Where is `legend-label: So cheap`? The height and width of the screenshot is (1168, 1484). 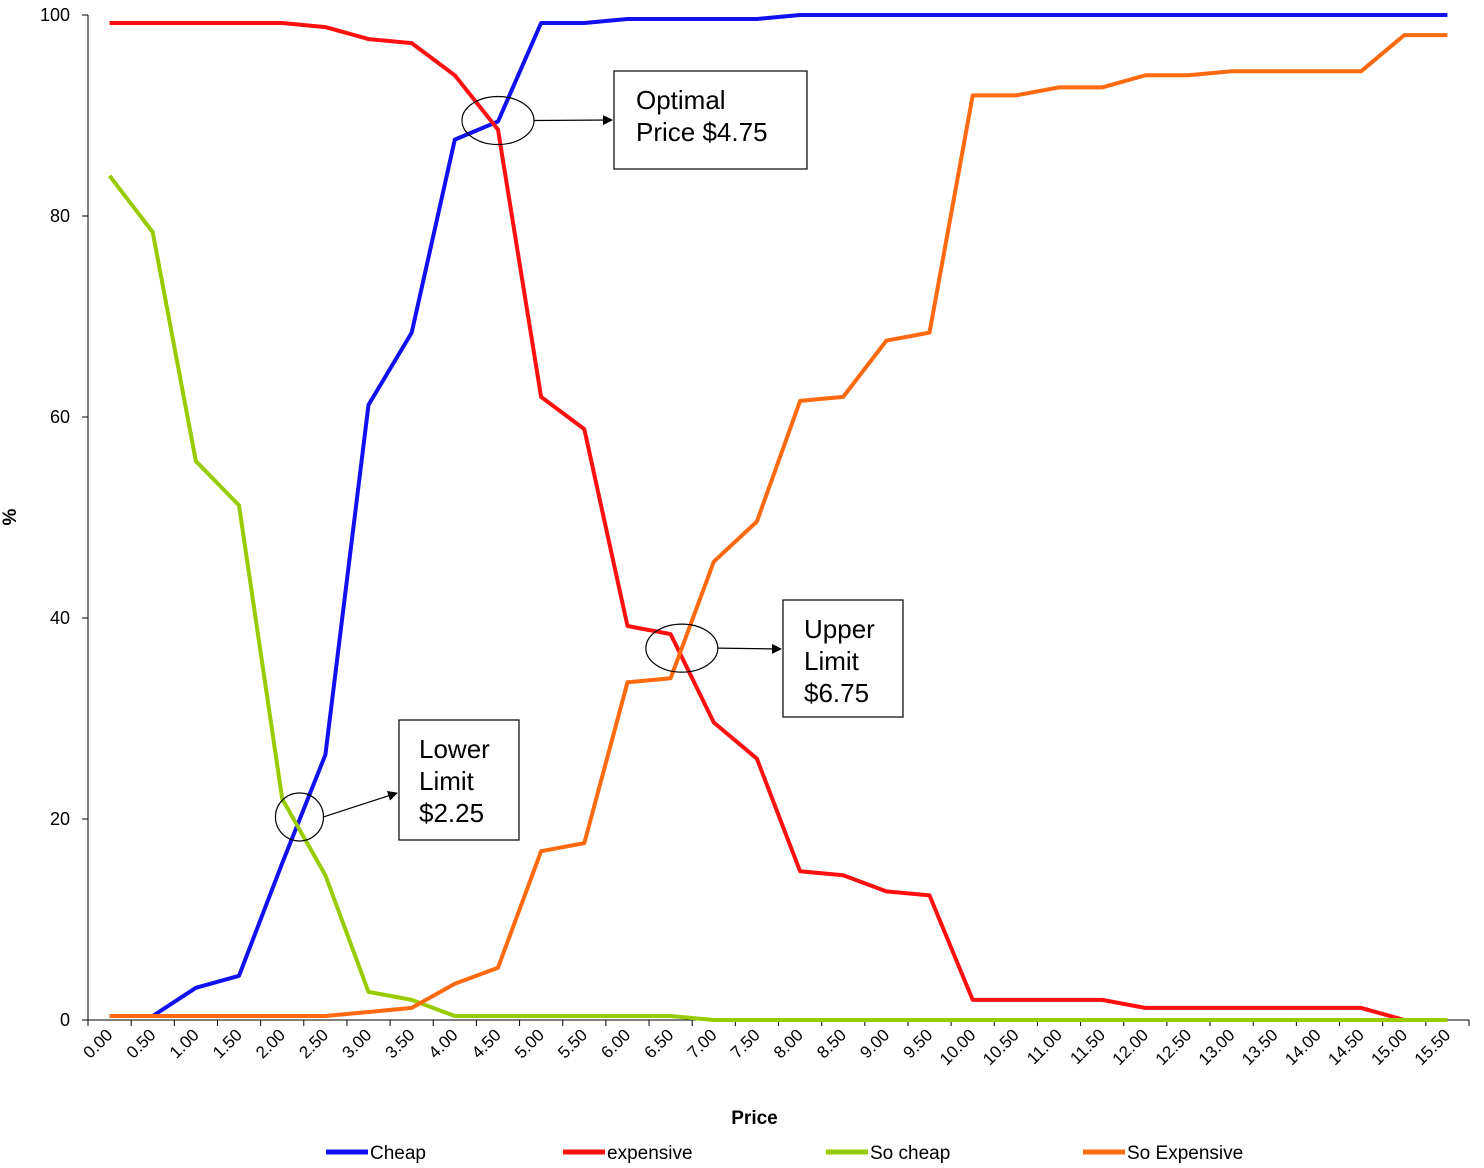 legend-label: So cheap is located at coordinates (910, 1153).